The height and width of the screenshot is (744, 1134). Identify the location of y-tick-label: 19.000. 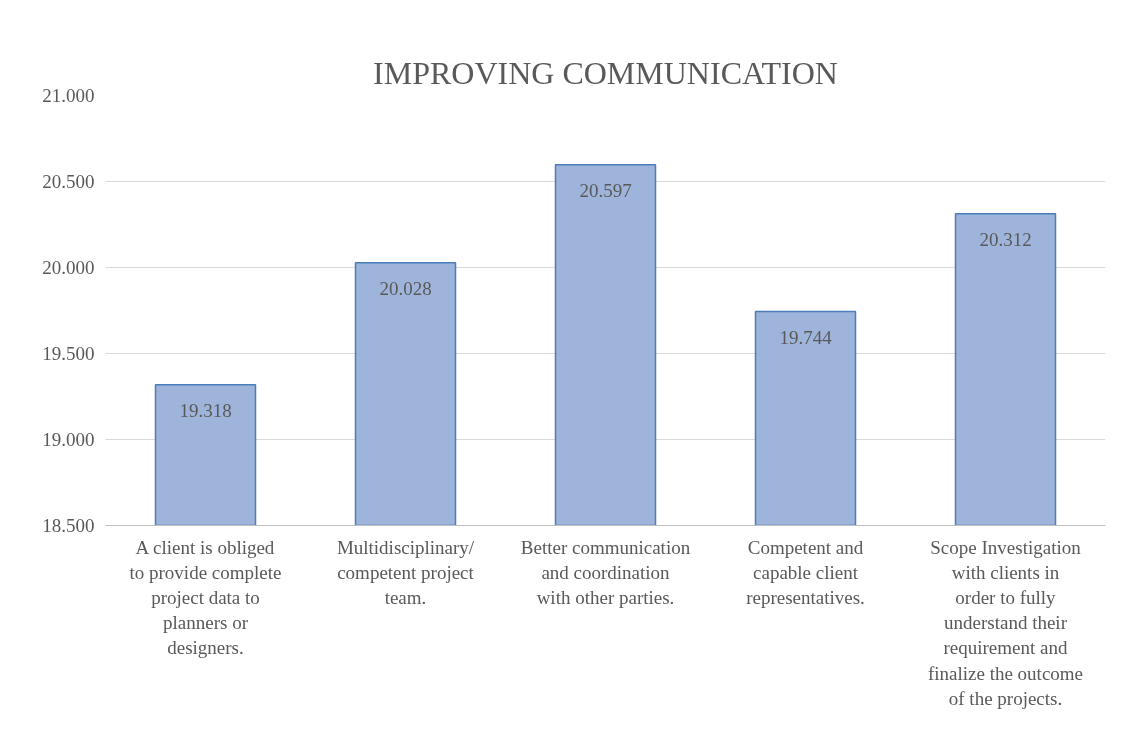
(68, 439).